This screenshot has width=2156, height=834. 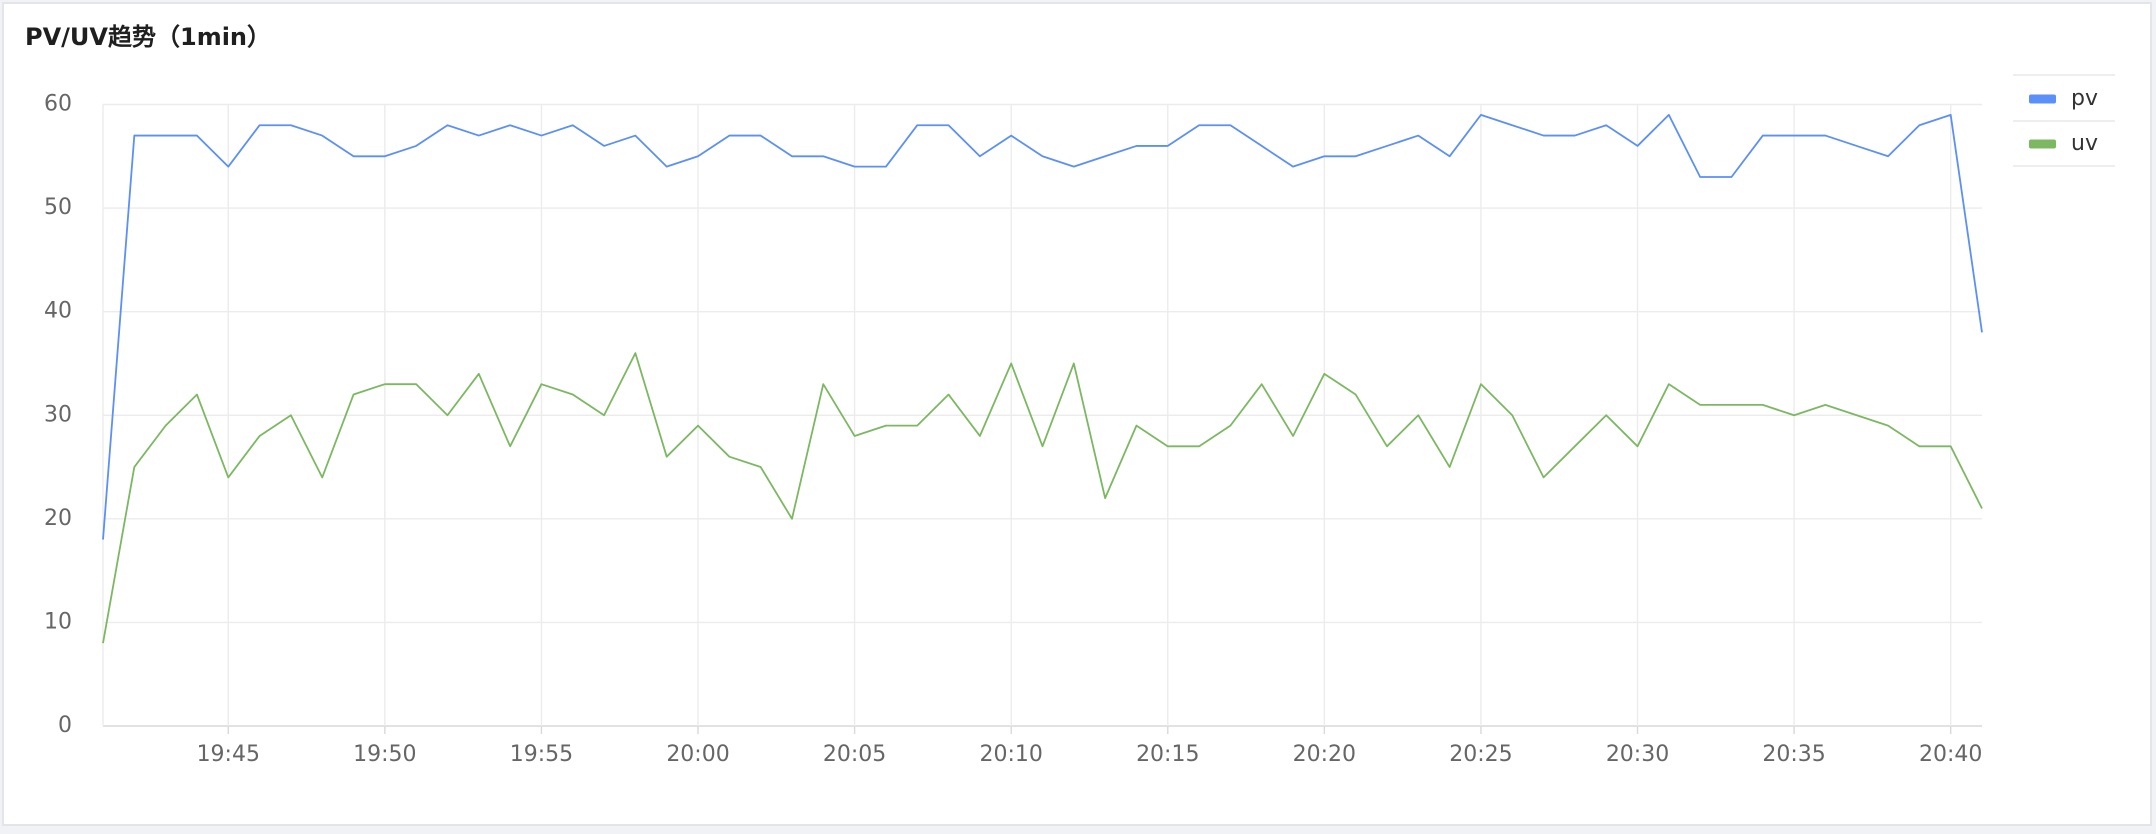 What do you see at coordinates (148, 37) in the screenshot?
I see `chart-title: PV/UV趋势（1min）` at bounding box center [148, 37].